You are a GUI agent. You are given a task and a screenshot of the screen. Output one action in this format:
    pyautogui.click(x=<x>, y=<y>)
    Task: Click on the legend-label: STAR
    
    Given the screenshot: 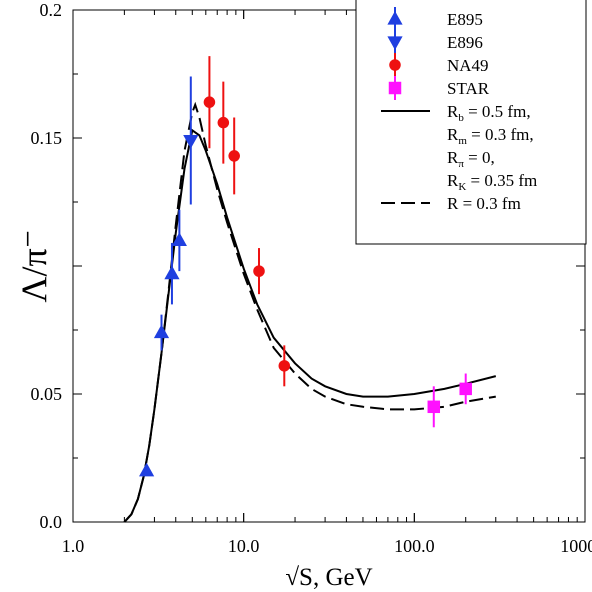 What is the action you would take?
    pyautogui.click(x=468, y=88)
    